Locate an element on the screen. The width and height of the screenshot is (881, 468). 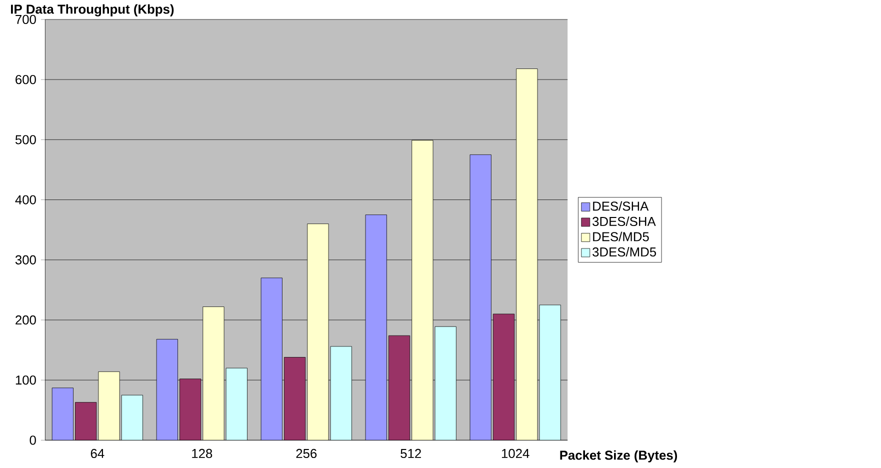
y-tick-label: 300 is located at coordinates (25, 259).